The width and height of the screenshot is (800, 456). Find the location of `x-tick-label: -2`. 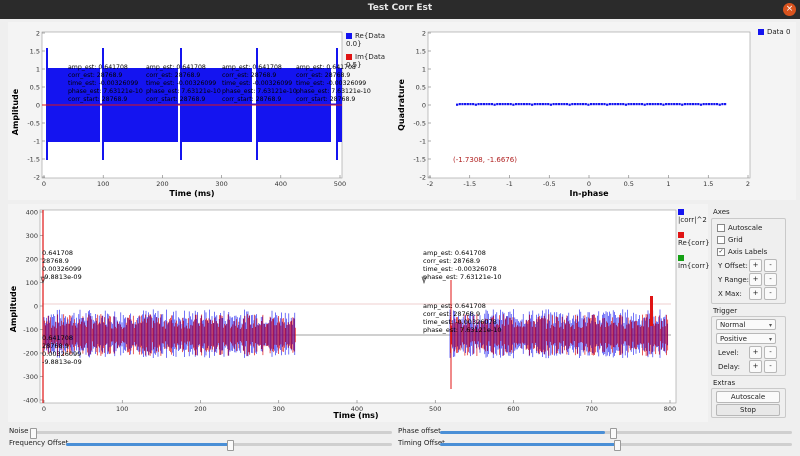

x-tick-label: -2 is located at coordinates (430, 184).